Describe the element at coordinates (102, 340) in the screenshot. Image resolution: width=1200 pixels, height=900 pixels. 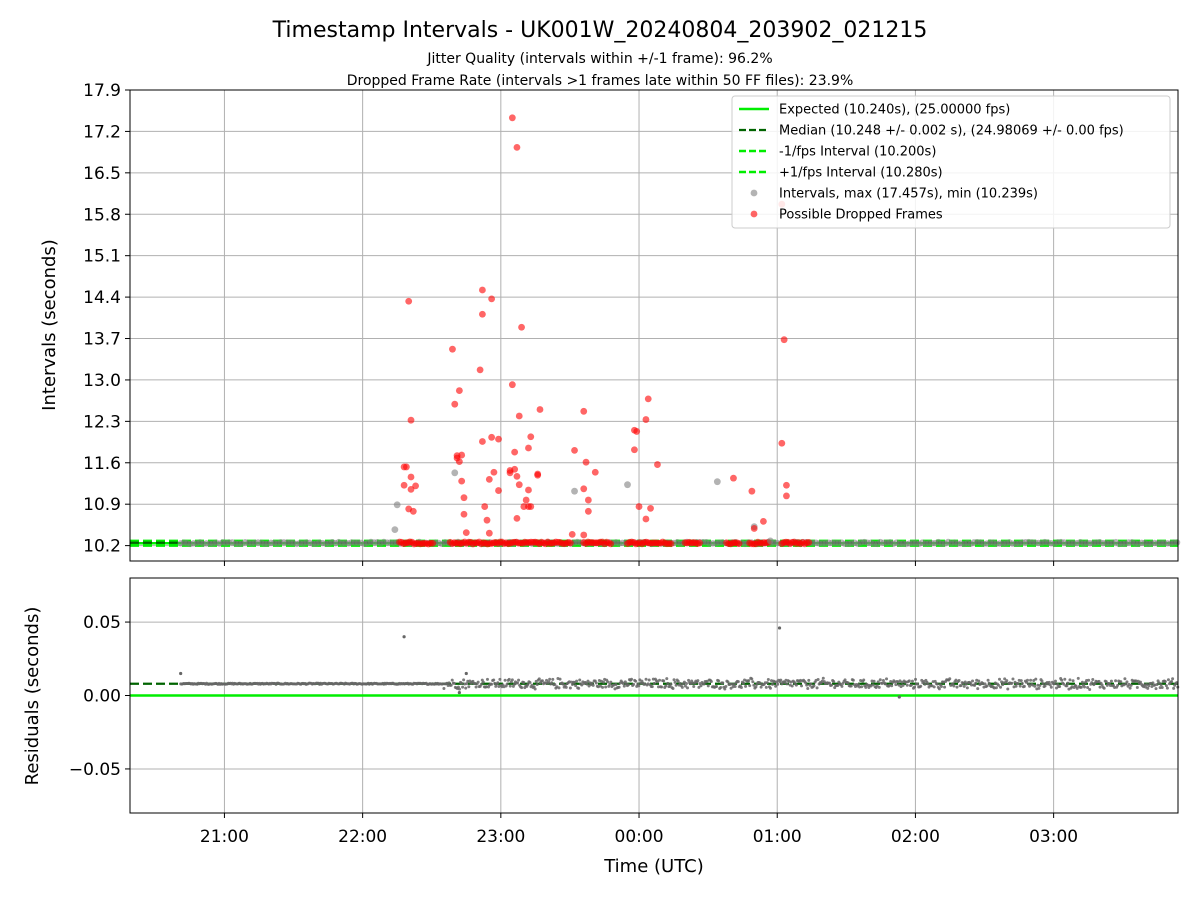
I see `top-y-tick-label: 13.7` at that location.